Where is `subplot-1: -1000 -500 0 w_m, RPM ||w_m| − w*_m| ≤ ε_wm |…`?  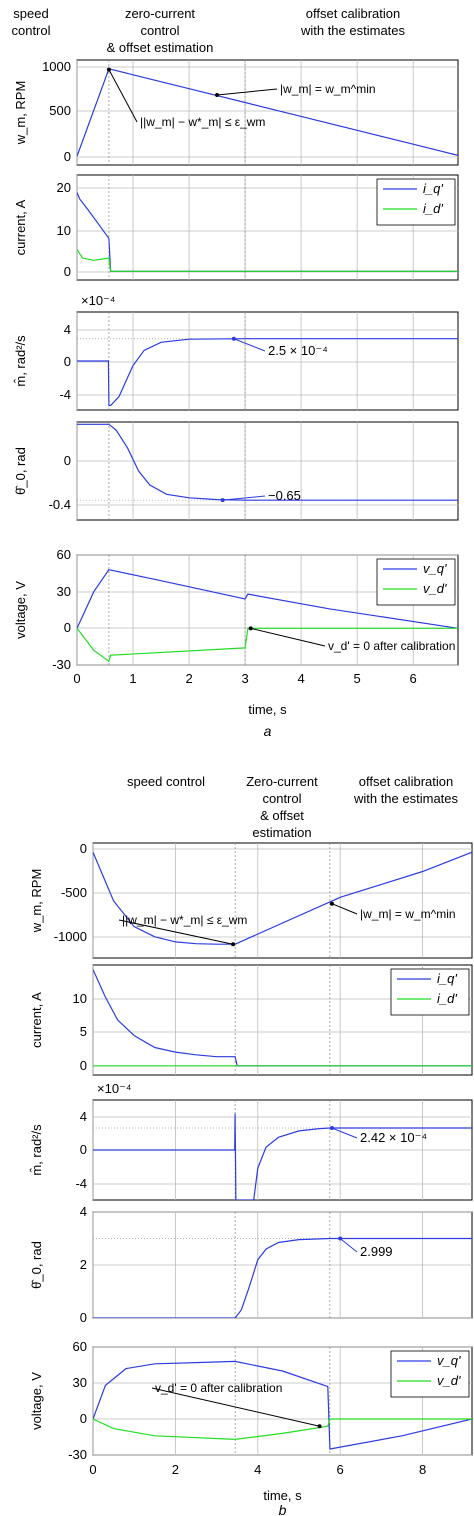
subplot-1: -1000 -500 0 w_m, RPM ||w_m| − w*_m| ≤ ε_wm |… is located at coordinates (251, 900).